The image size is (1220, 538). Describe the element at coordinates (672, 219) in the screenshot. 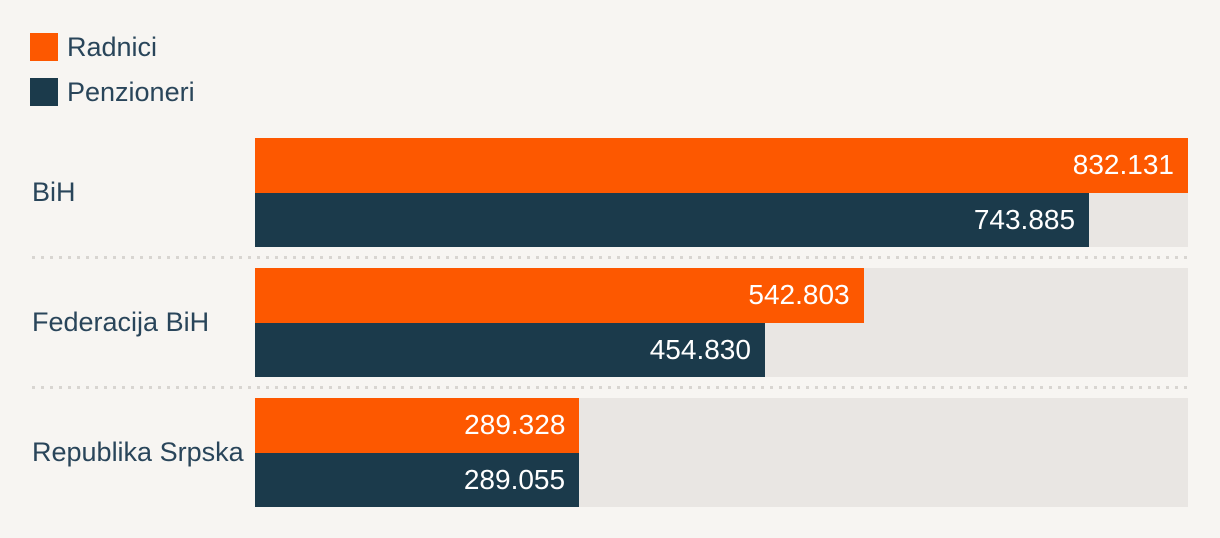

I see `bar-penzioneri: 743.885` at that location.